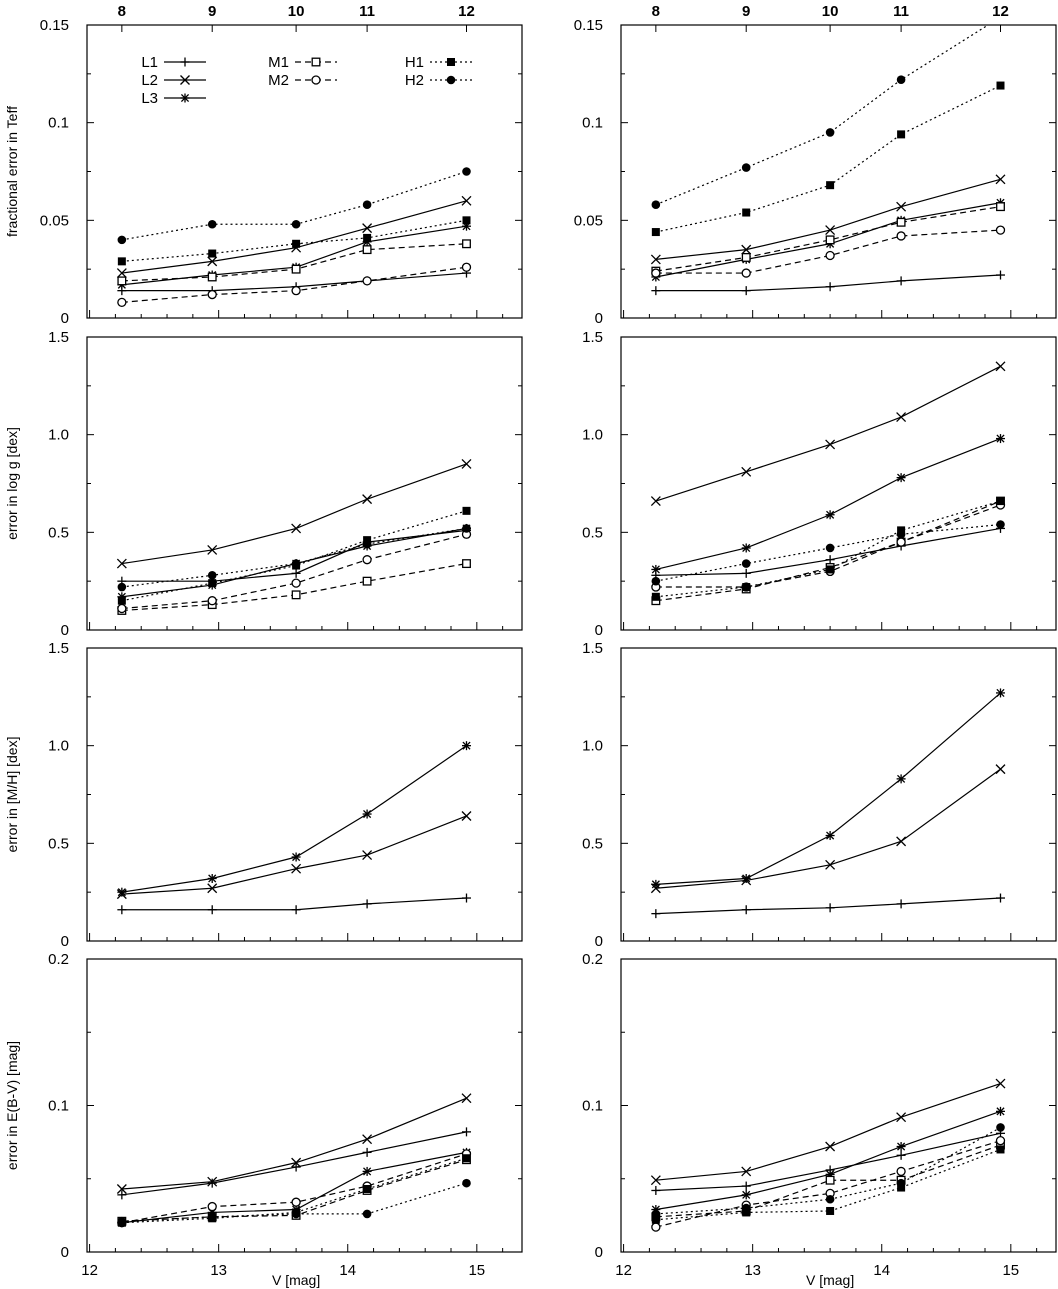 The image size is (1058, 1289). What do you see at coordinates (185, 80) in the screenshot?
I see `legend-marker-l2` at bounding box center [185, 80].